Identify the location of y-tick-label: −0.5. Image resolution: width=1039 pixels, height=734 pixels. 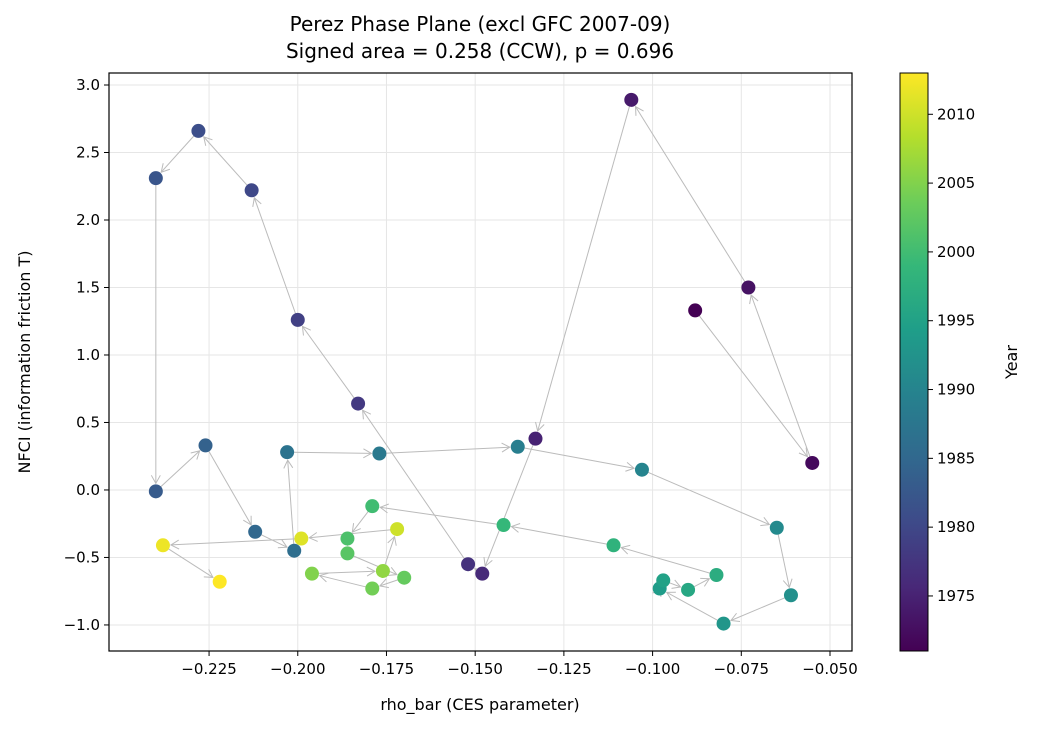
(82, 557).